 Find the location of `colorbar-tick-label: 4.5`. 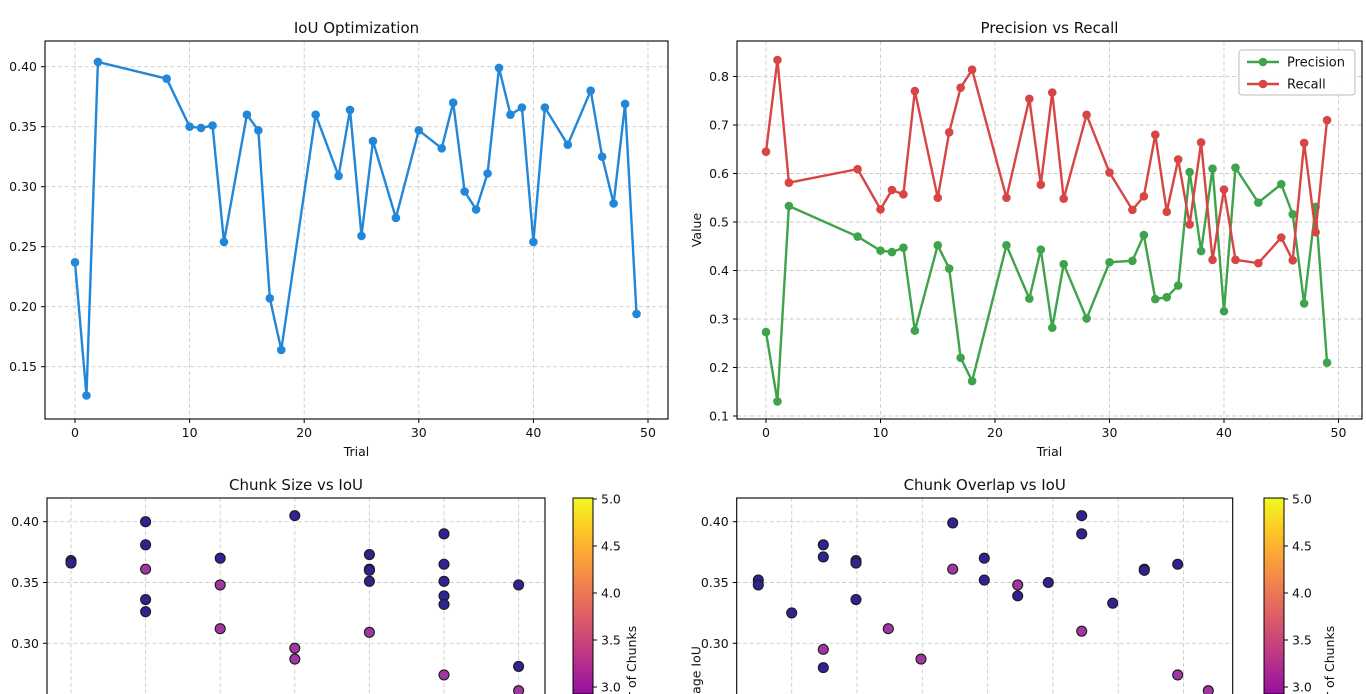

colorbar-tick-label: 4.5 is located at coordinates (1302, 546).